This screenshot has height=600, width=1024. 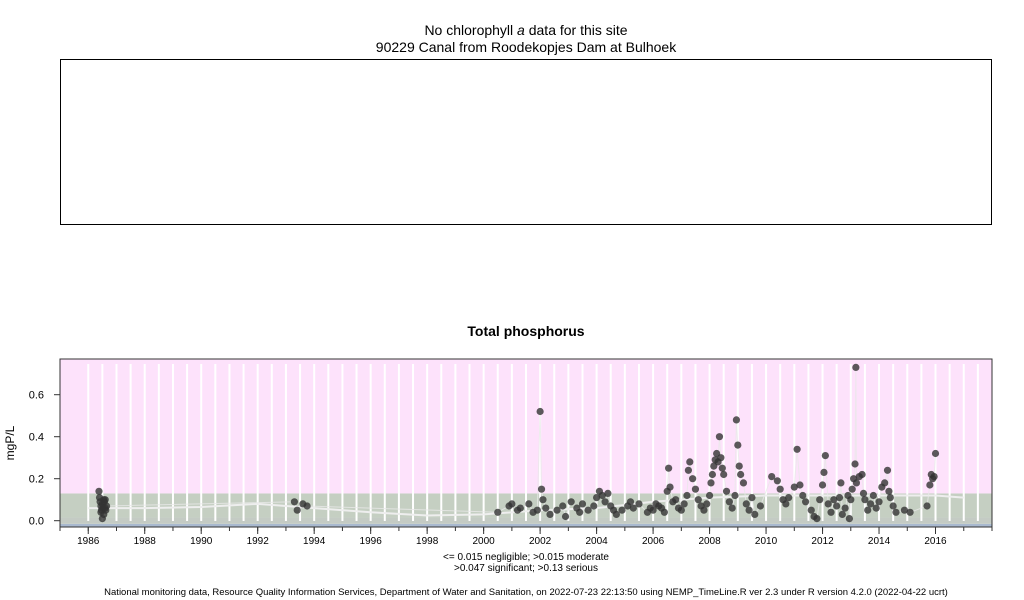 What do you see at coordinates (526, 568) in the screenshot?
I see `legend-line-2: >0.047 significant; >0.13 serious` at bounding box center [526, 568].